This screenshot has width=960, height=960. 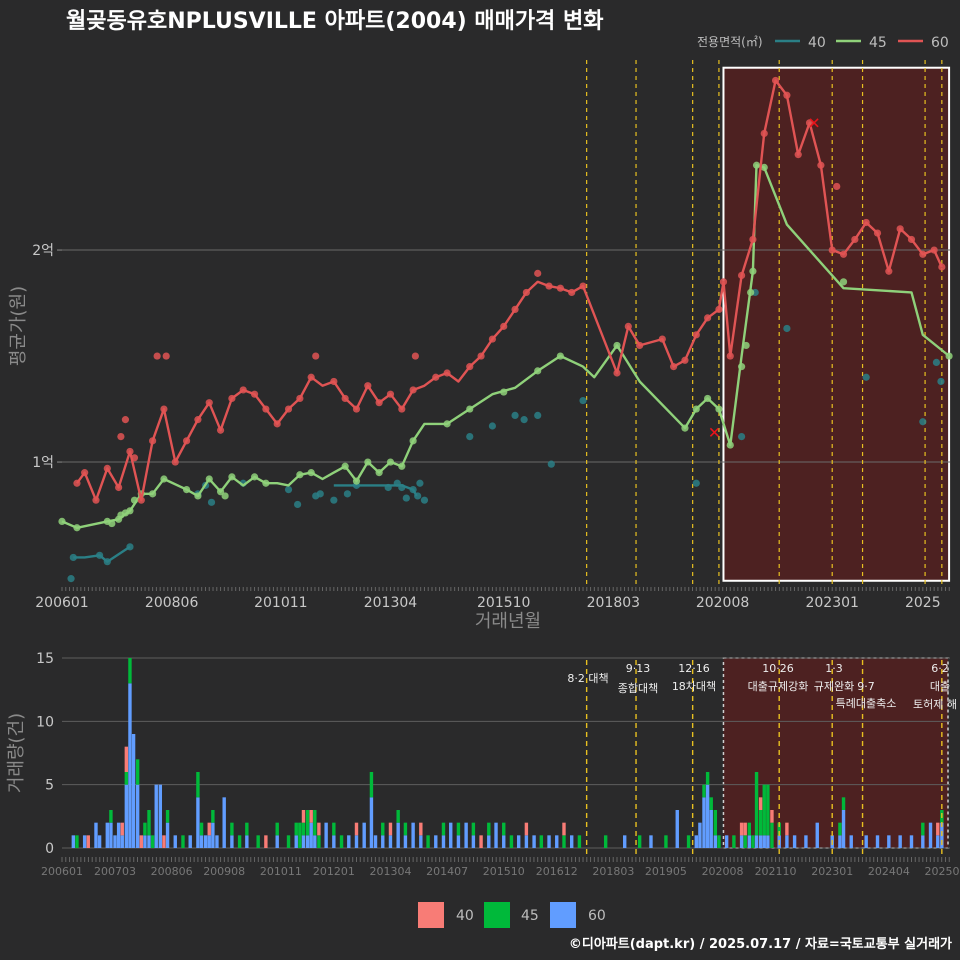 What do you see at coordinates (778, 686) in the screenshot?
I see `event-name-label: 대출규제강화` at bounding box center [778, 686].